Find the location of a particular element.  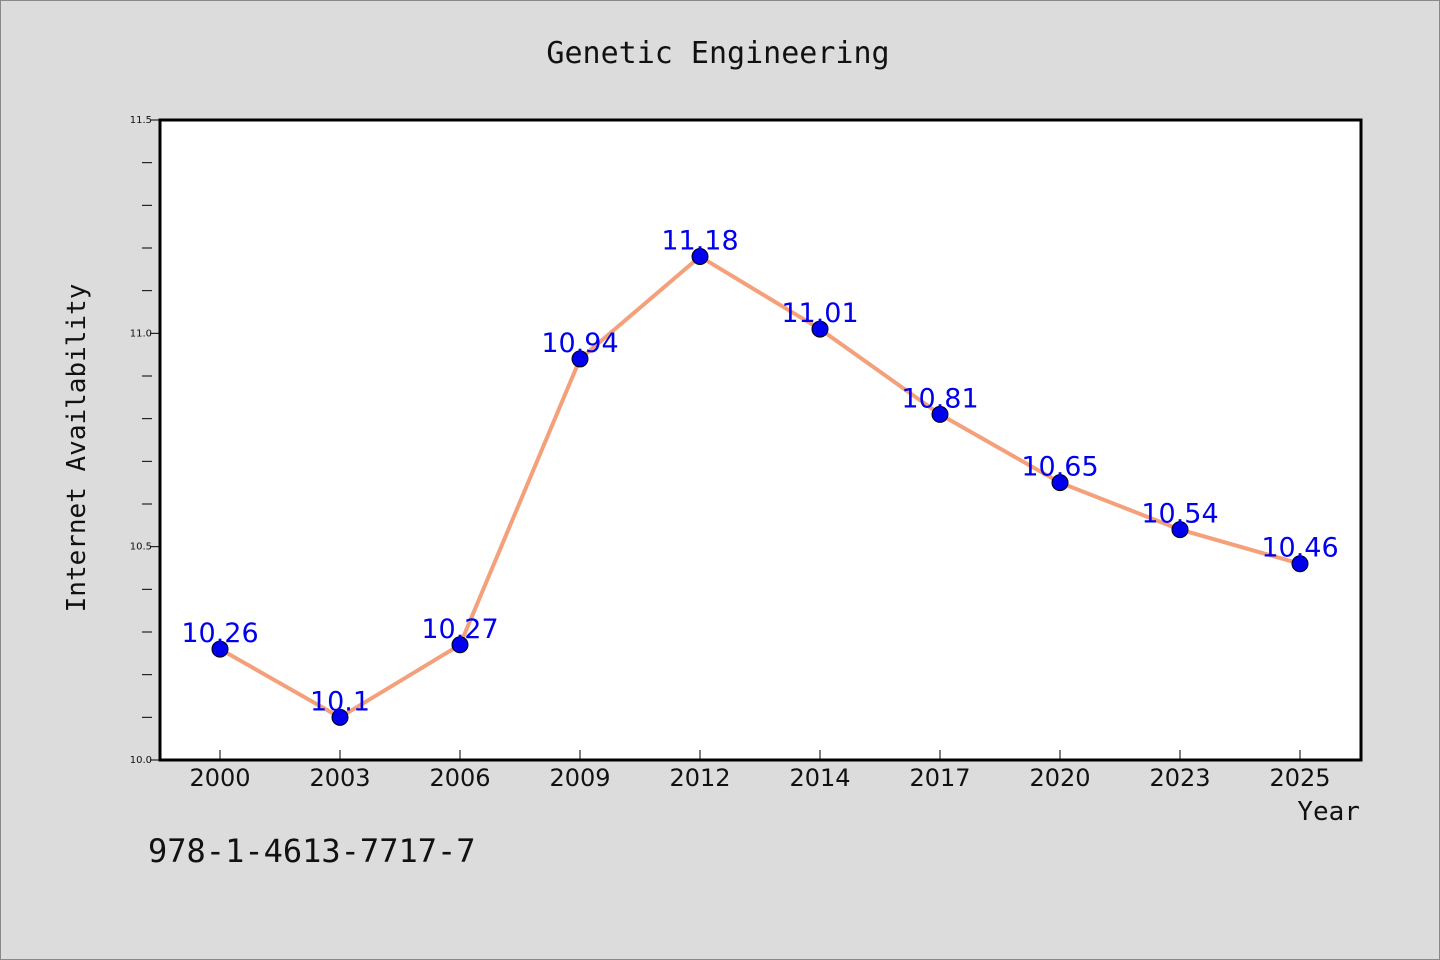

data-label: 10.26 is located at coordinates (219, 633).